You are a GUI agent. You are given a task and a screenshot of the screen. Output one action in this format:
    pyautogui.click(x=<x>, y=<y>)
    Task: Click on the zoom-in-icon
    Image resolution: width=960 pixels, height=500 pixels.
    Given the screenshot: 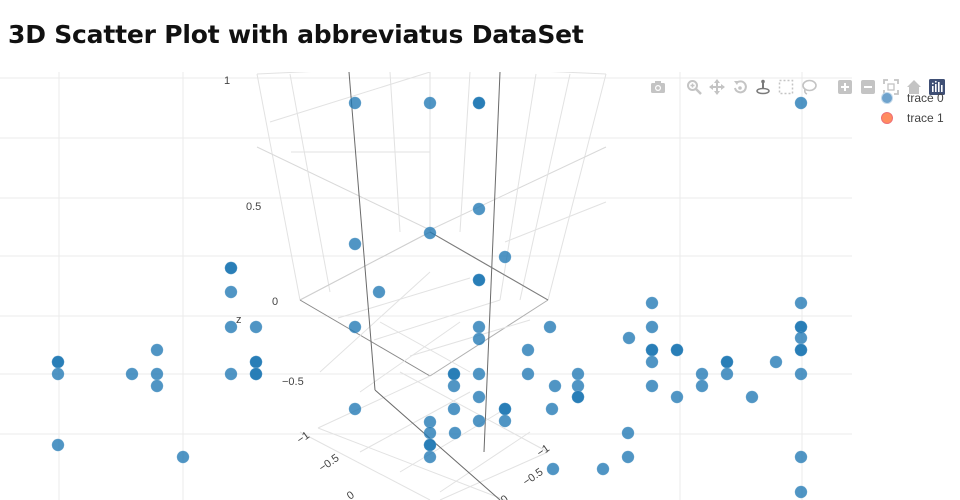 What is the action you would take?
    pyautogui.click(x=845, y=87)
    